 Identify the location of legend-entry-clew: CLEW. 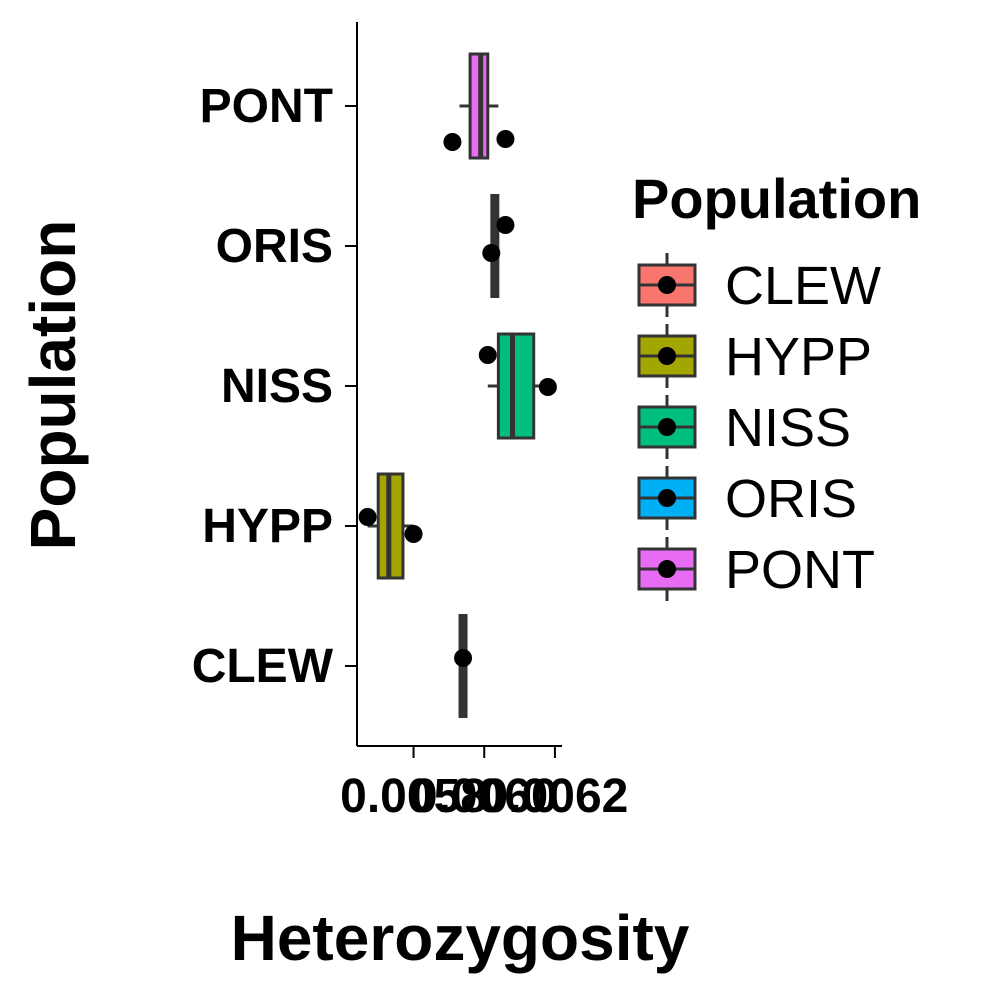
(759, 285).